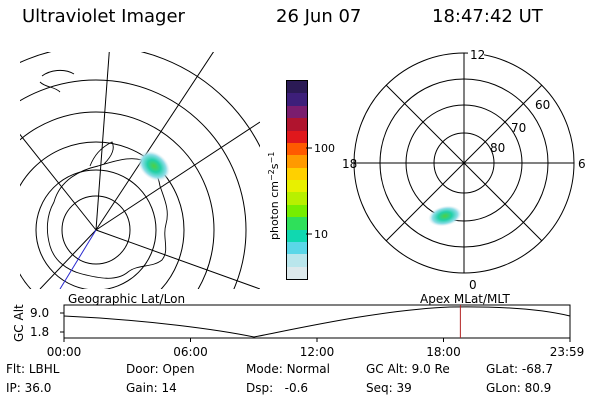 The image size is (600, 400). I want to click on glat-info: GLat: -68.7, so click(519, 369).